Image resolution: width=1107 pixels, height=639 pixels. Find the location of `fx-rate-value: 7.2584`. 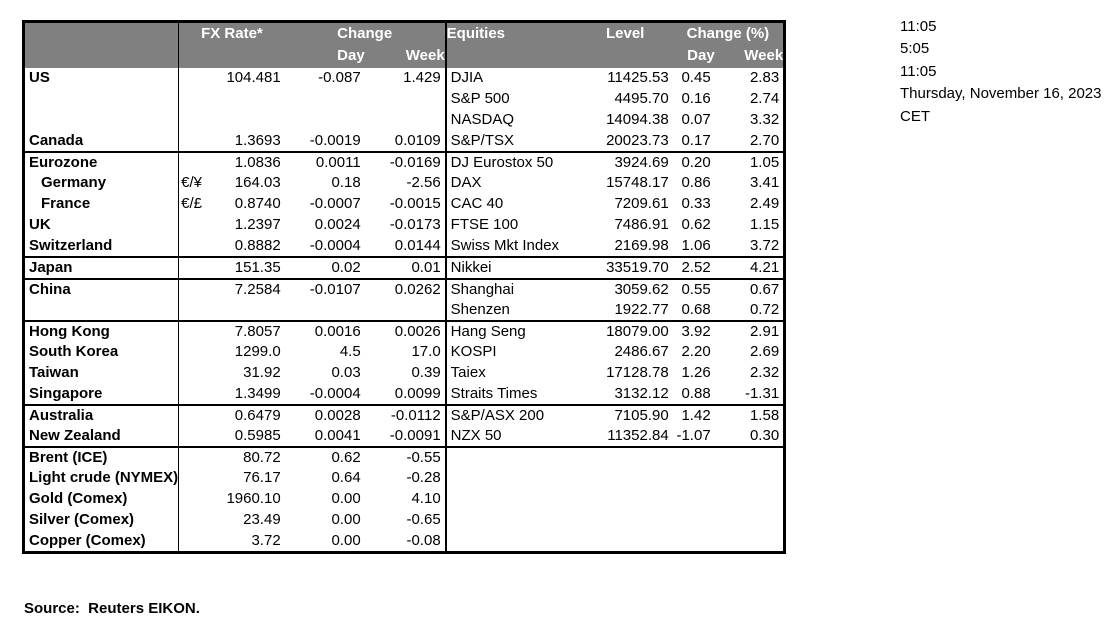

fx-rate-value: 7.2584 is located at coordinates (248, 288).